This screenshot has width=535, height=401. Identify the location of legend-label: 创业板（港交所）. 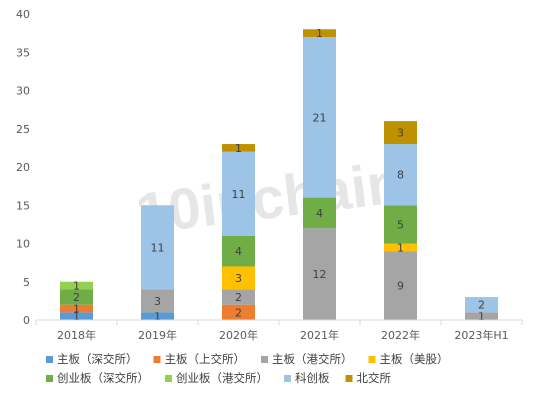
(222, 378).